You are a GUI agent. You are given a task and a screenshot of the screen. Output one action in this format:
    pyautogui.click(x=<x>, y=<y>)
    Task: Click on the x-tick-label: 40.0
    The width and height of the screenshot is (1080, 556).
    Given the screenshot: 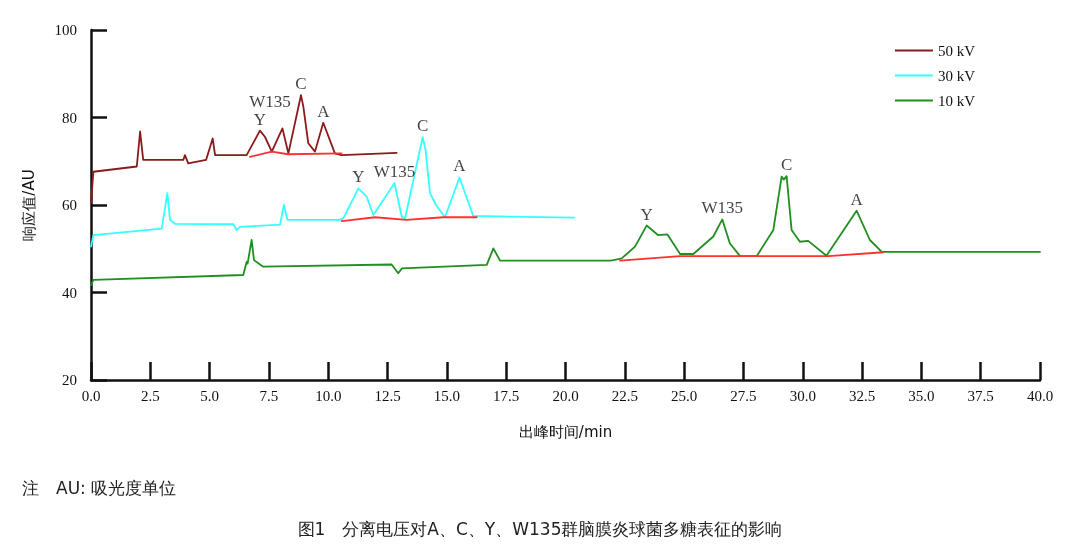 What is the action you would take?
    pyautogui.click(x=1040, y=395)
    